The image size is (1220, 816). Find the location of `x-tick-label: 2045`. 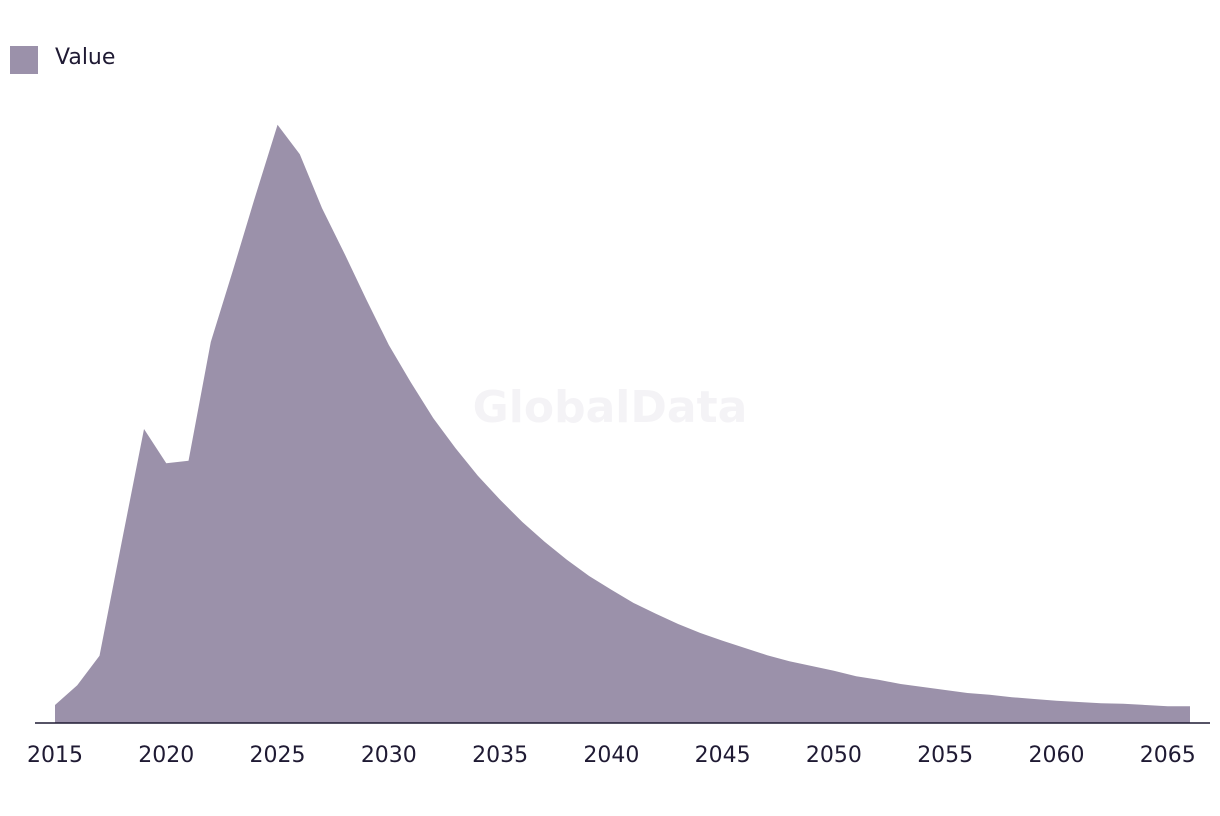

x-tick-label: 2045 is located at coordinates (723, 755).